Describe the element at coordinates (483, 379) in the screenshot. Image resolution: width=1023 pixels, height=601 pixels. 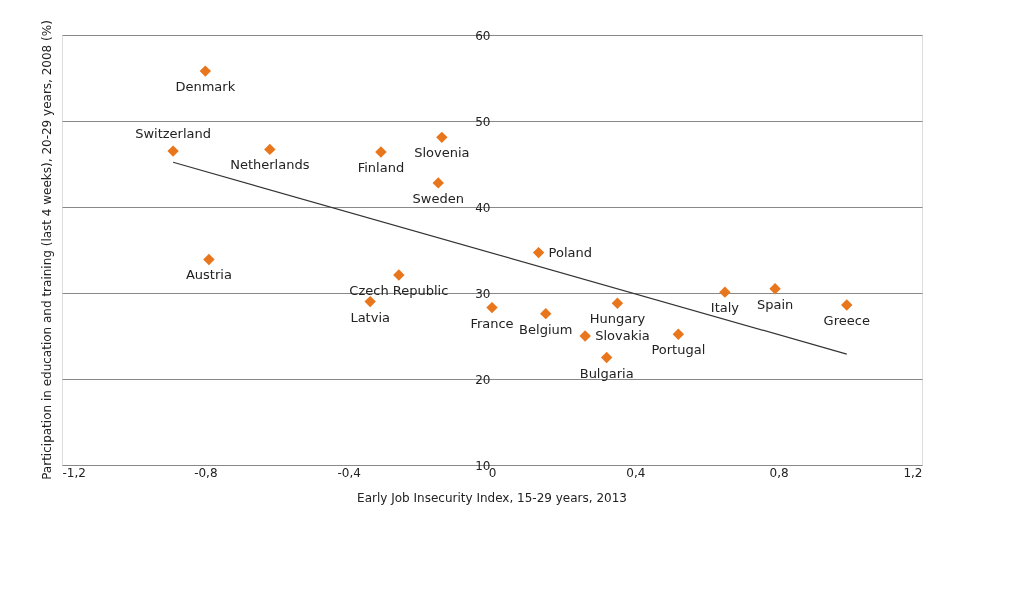
I see `y-tick-label: 20` at that location.